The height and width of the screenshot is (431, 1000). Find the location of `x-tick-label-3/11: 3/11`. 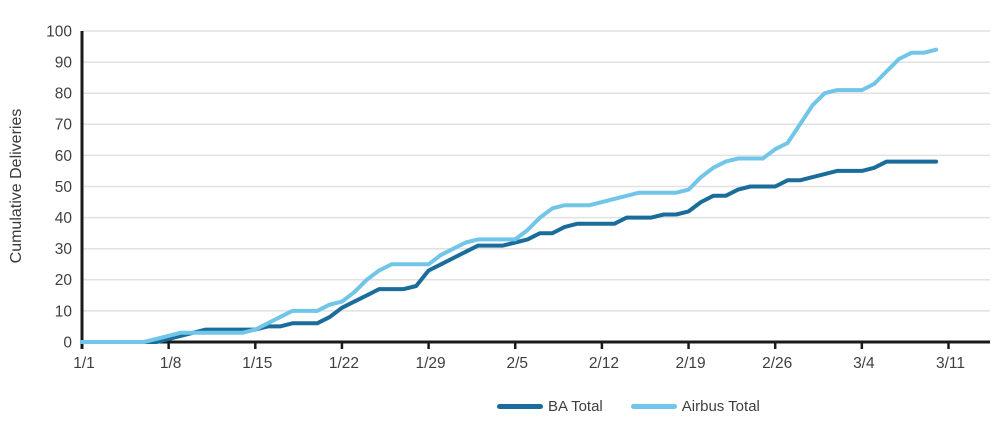

x-tick-label-3/11: 3/11 is located at coordinates (950, 363).